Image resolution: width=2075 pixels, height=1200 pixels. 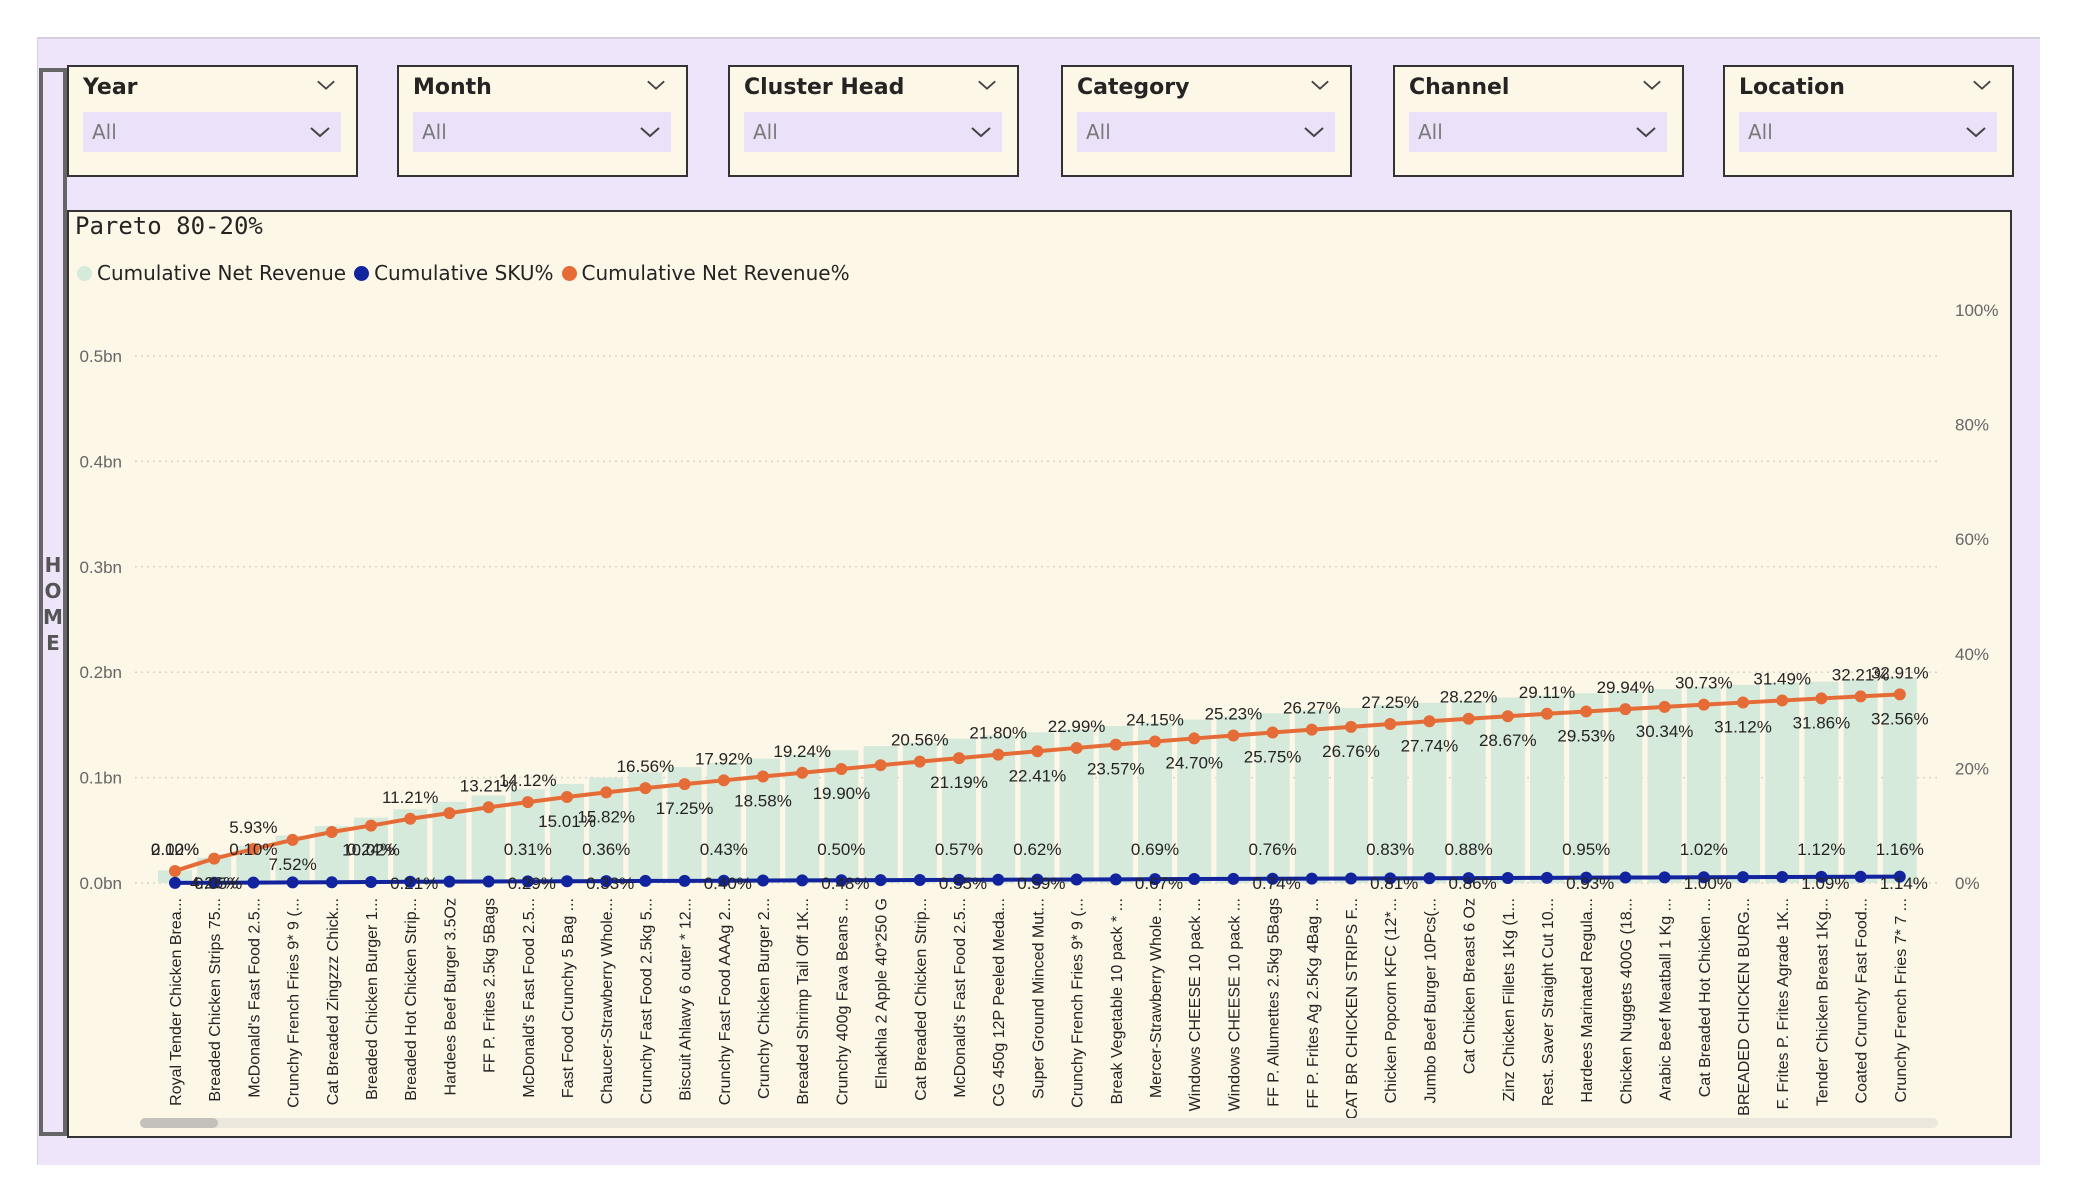 I want to click on year-dropdown: All, so click(x=212, y=132).